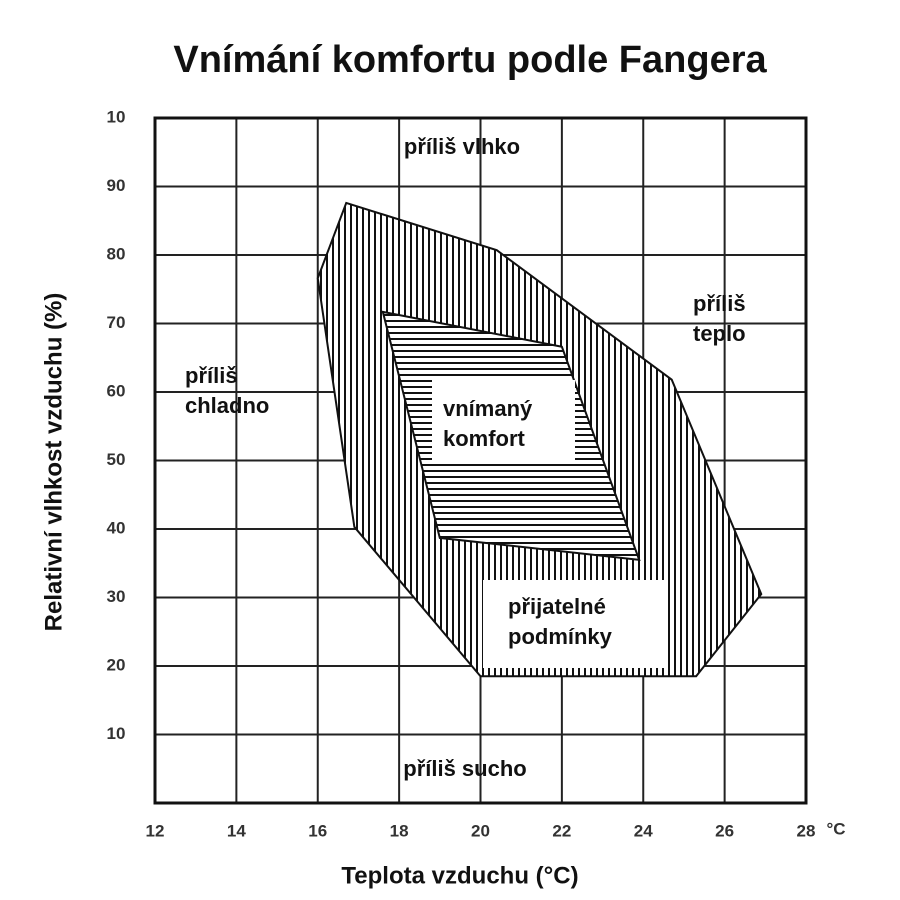 Image resolution: width=900 pixels, height=900 pixels. Describe the element at coordinates (116, 459) in the screenshot. I see `y-tick-label: 50` at that location.